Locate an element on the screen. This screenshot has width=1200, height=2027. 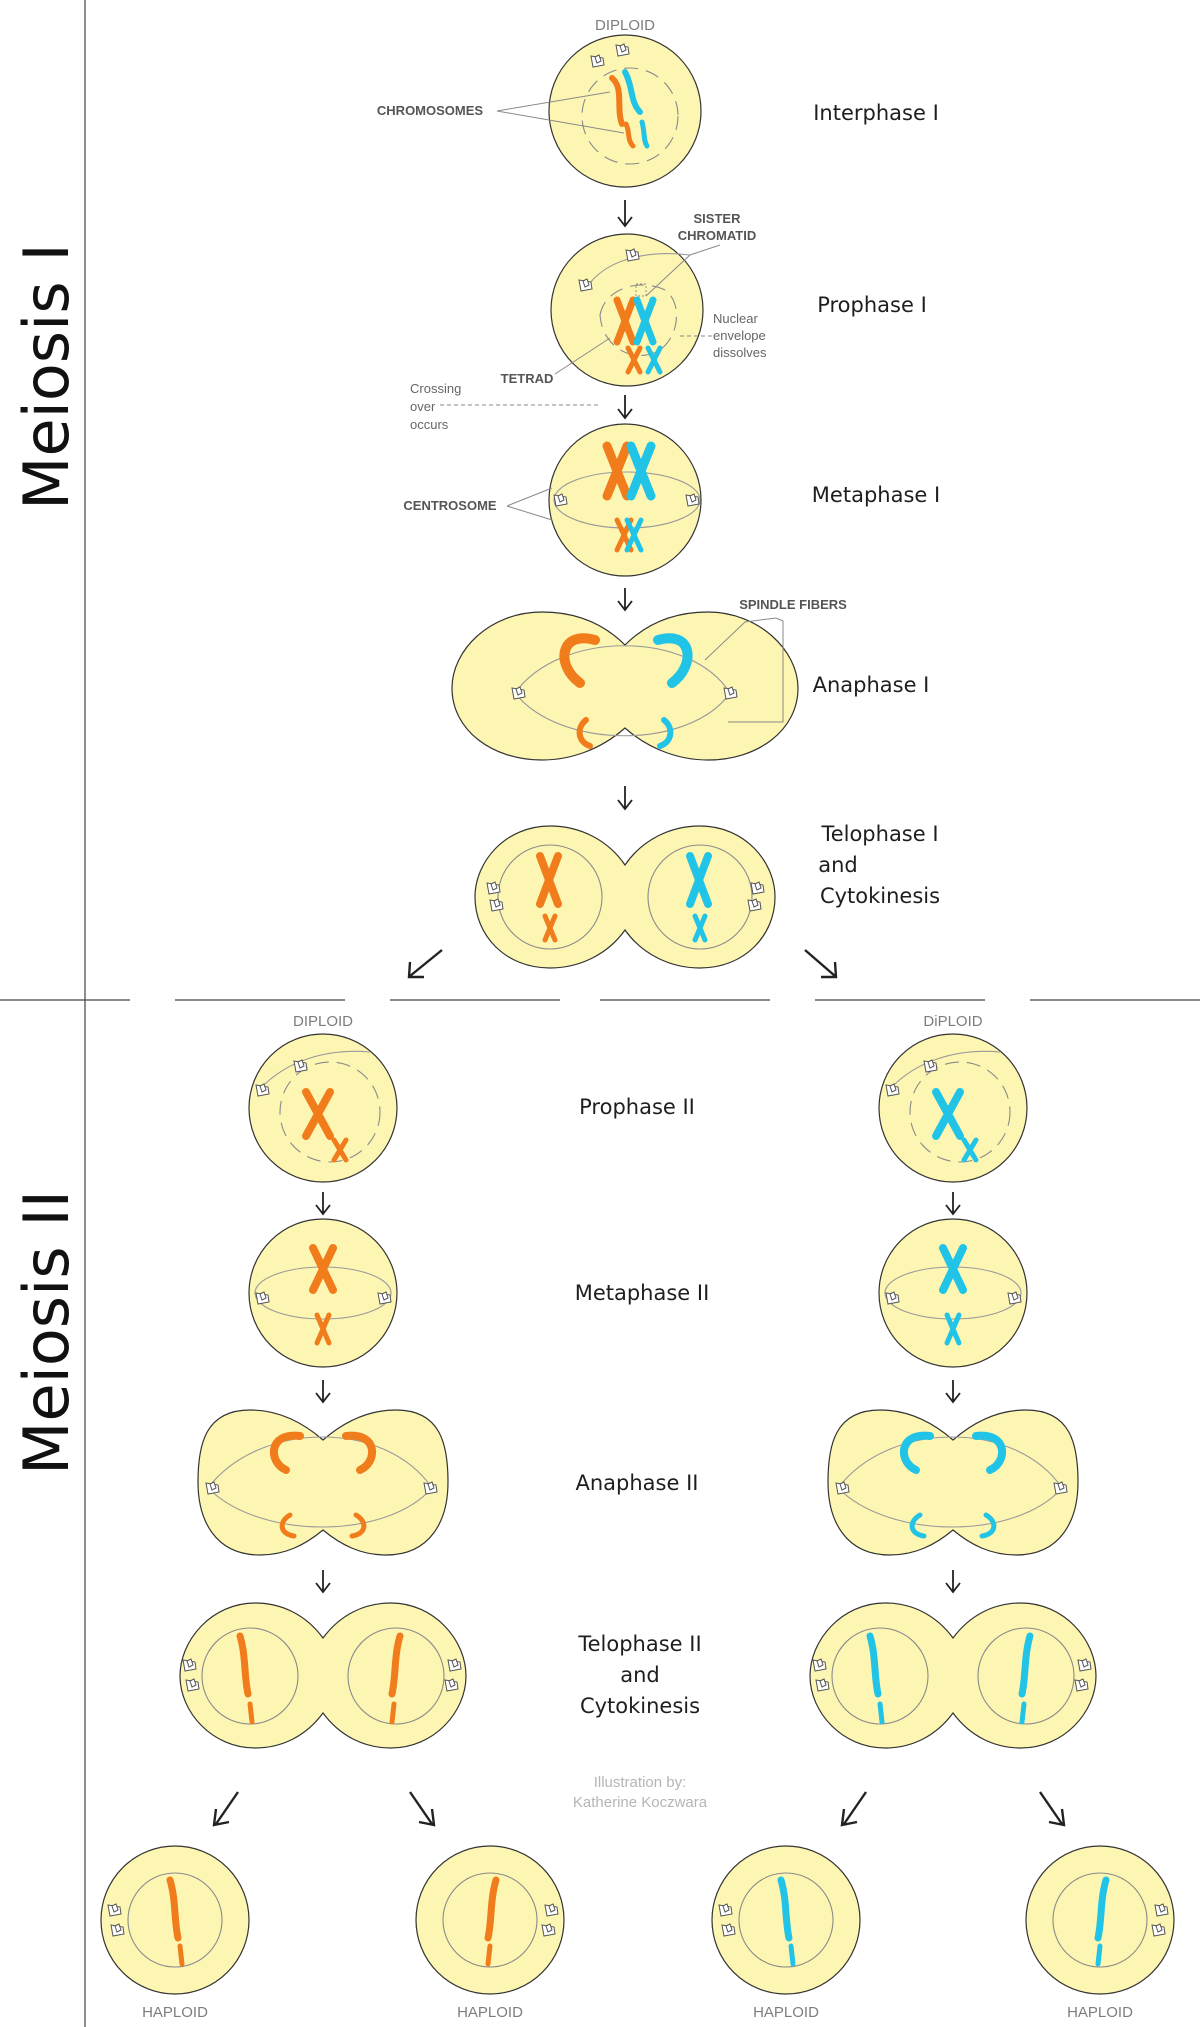
metaphase-2-left-cell is located at coordinates (323, 1293).